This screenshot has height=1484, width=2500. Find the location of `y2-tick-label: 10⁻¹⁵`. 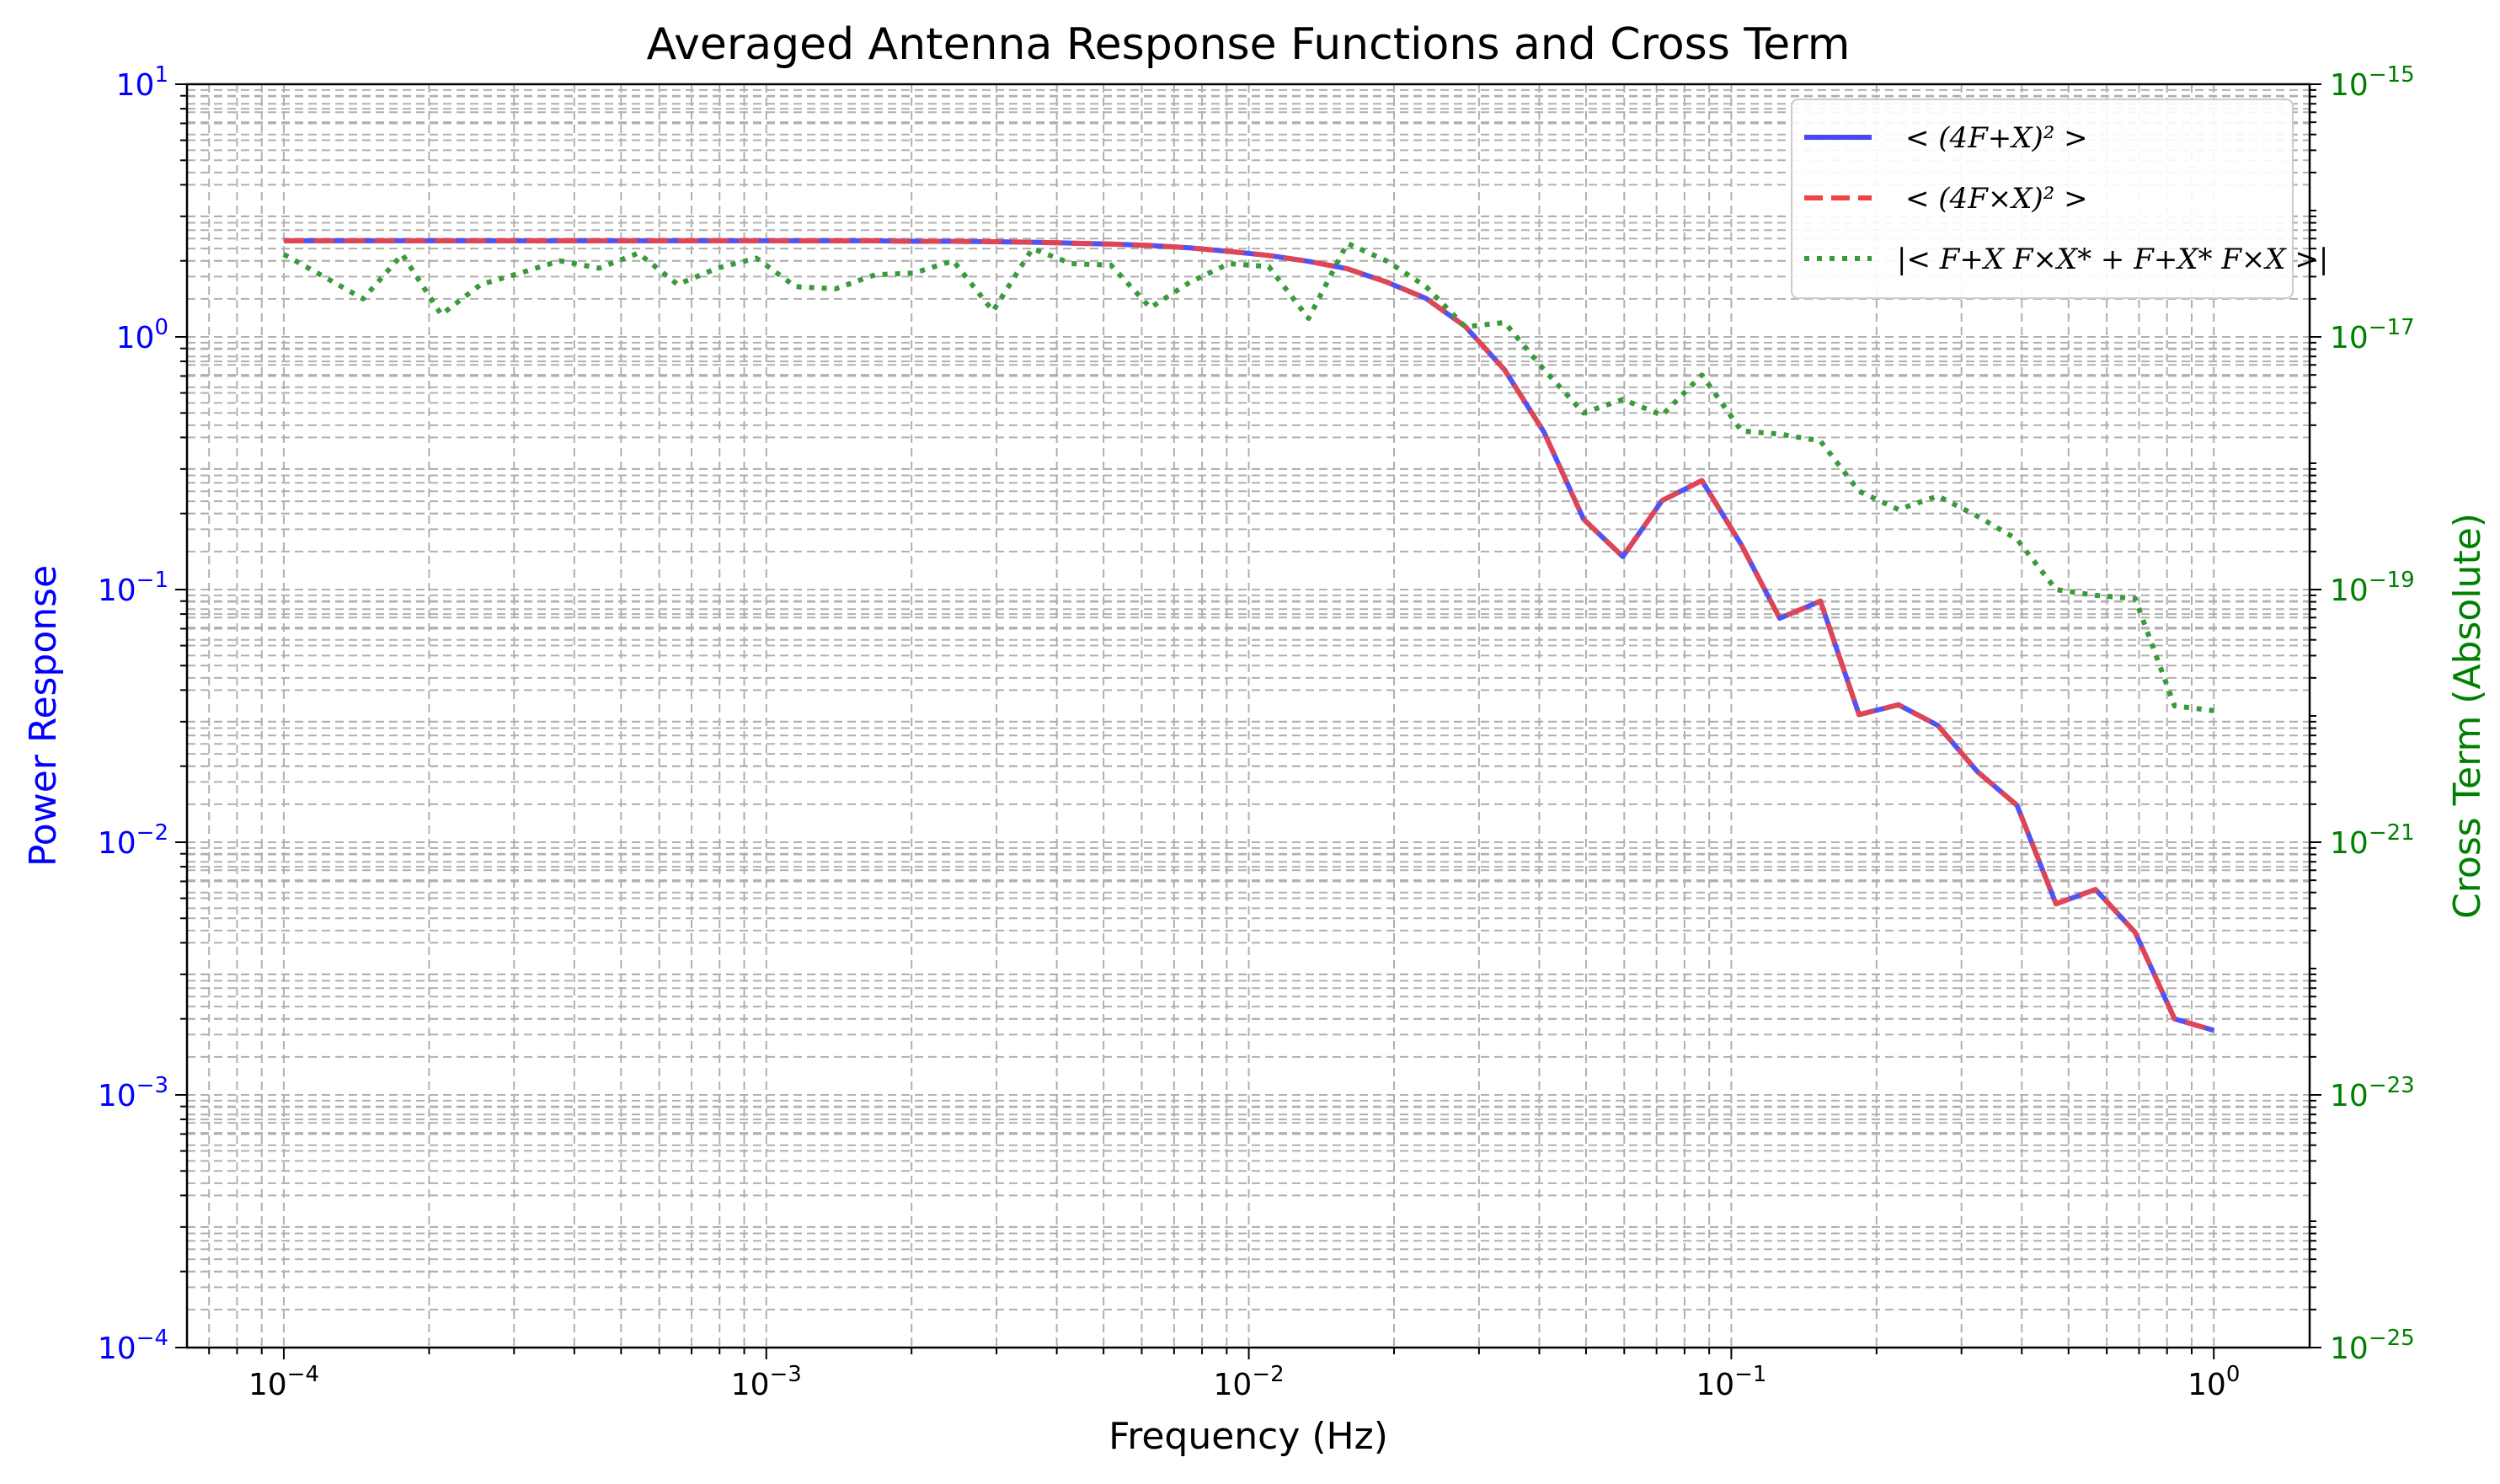

y2-tick-label: 10⁻¹⁵ is located at coordinates (2372, 83).